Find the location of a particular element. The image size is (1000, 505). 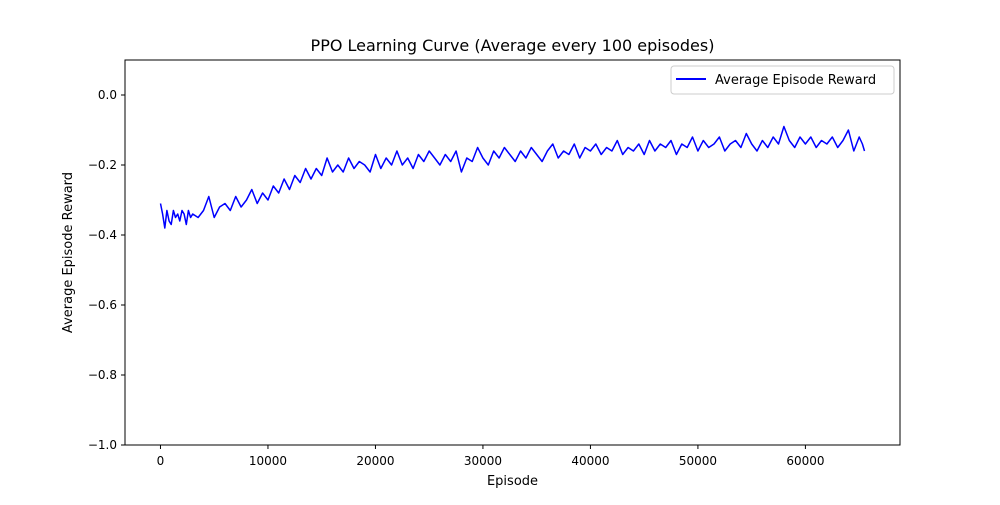

y-axis-ticks: 0.0 −0.2 −0.4 −0.6 −0.8 −1.0 is located at coordinates (106, 270).